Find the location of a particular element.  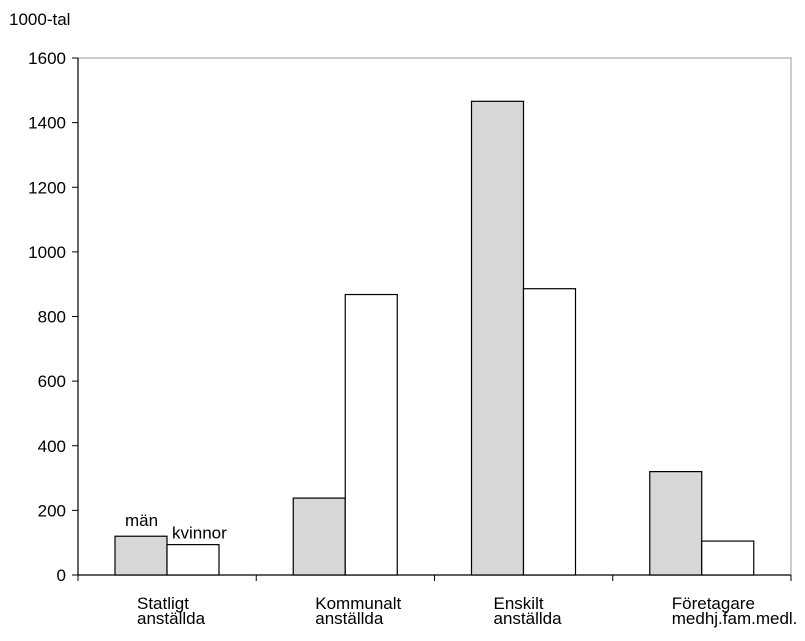

x-category-label-line: medhj.fam.medl. is located at coordinates (735, 618).